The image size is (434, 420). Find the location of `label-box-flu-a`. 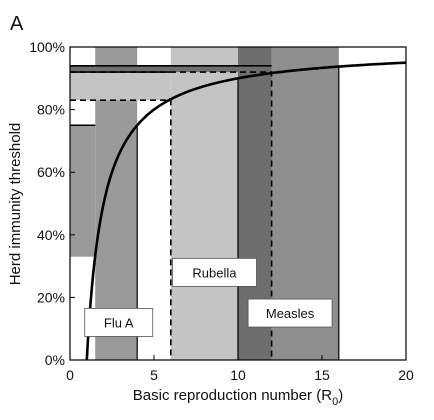

label-box-flu-a is located at coordinates (119, 322).